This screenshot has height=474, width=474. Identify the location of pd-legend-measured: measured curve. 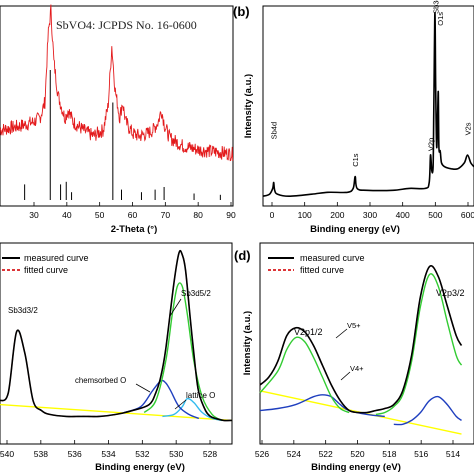
(332, 258).